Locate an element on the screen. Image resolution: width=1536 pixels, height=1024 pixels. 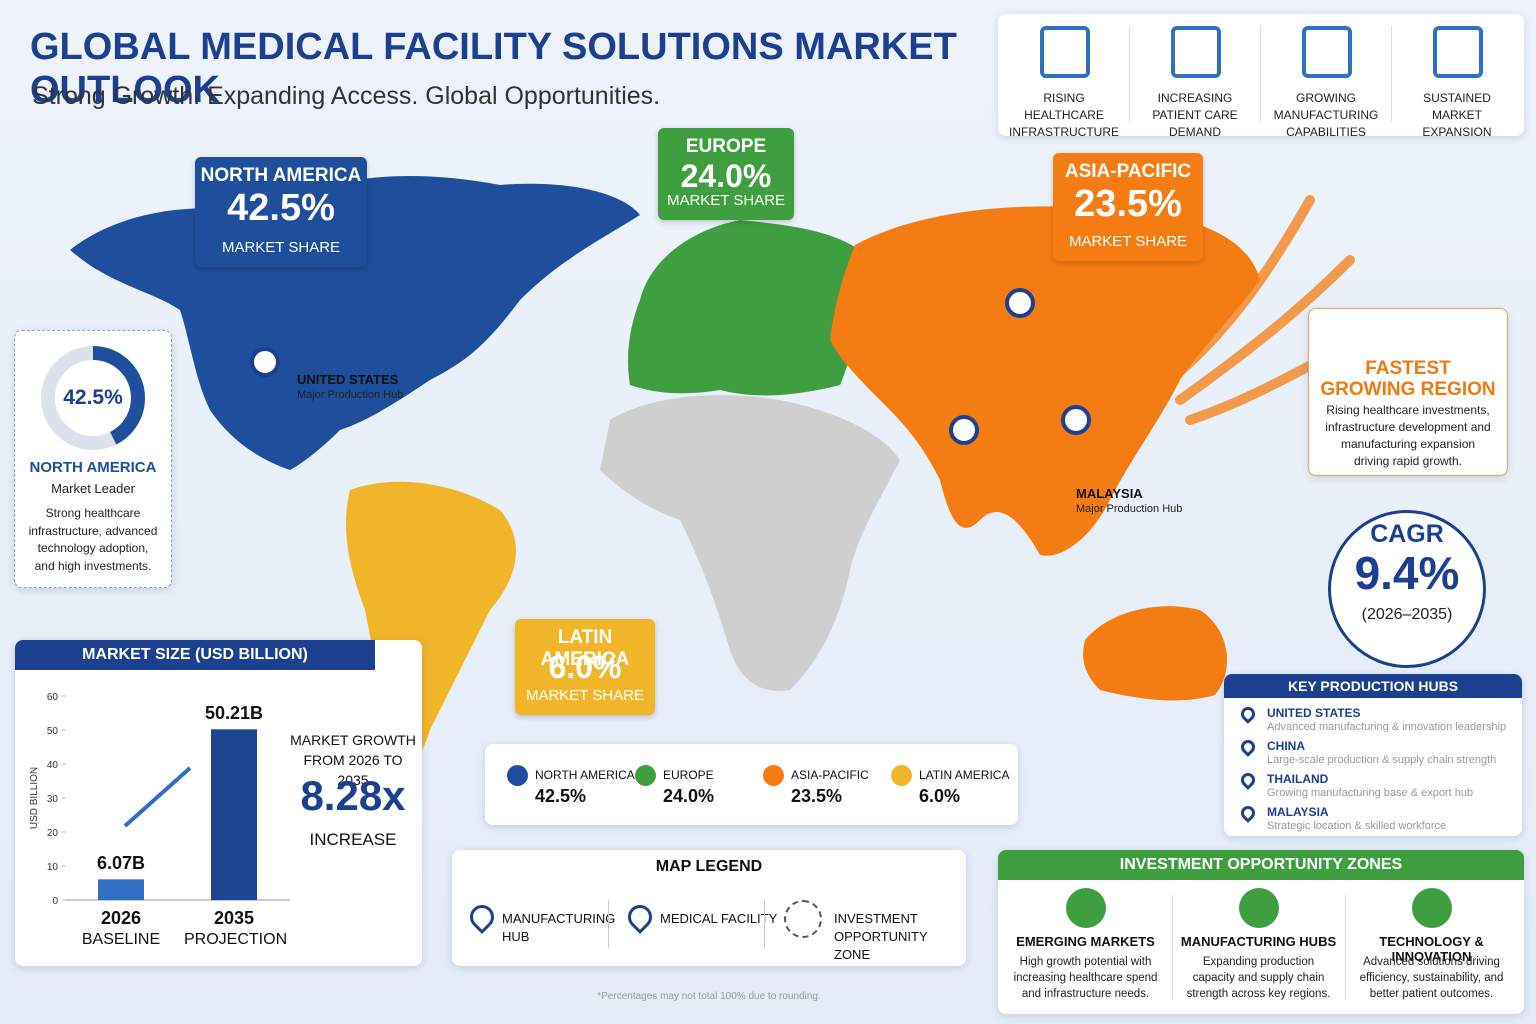
x-tick-note: PROJECTION is located at coordinates (236, 939).